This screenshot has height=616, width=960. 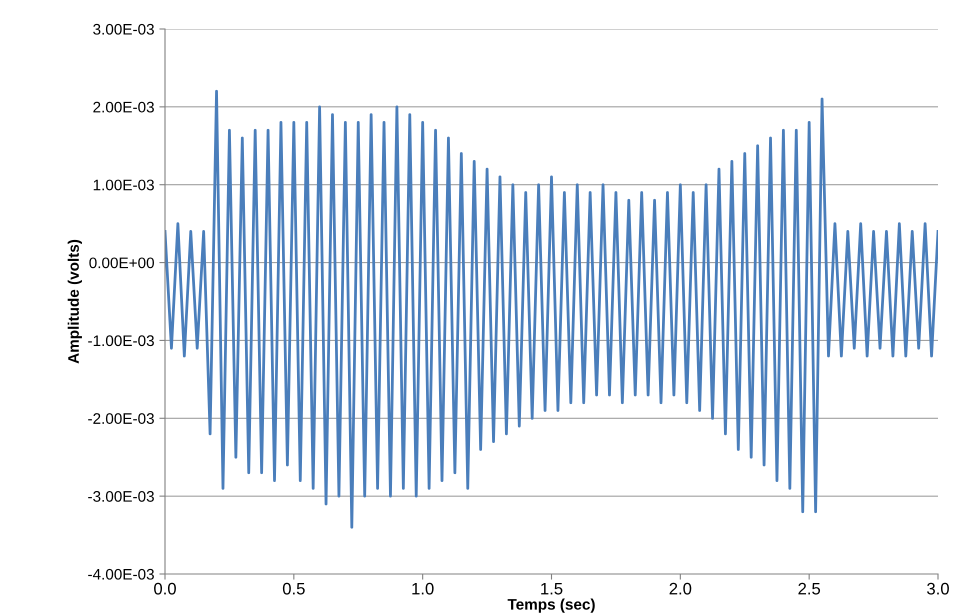 I want to click on x-tick-label: 2.0, so click(x=681, y=588).